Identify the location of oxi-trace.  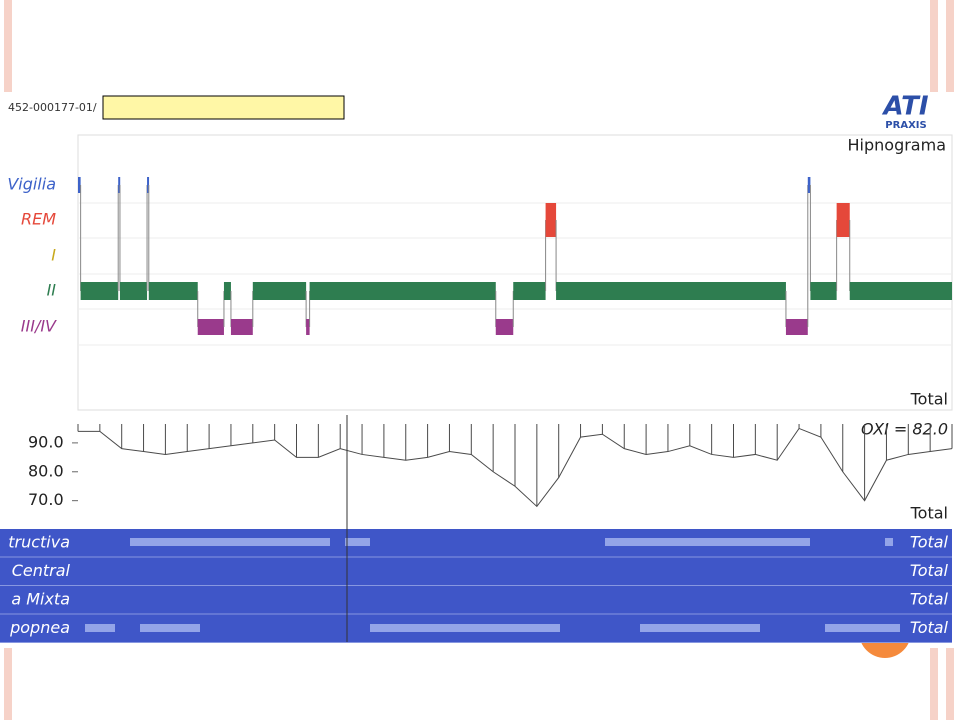
(515, 467).